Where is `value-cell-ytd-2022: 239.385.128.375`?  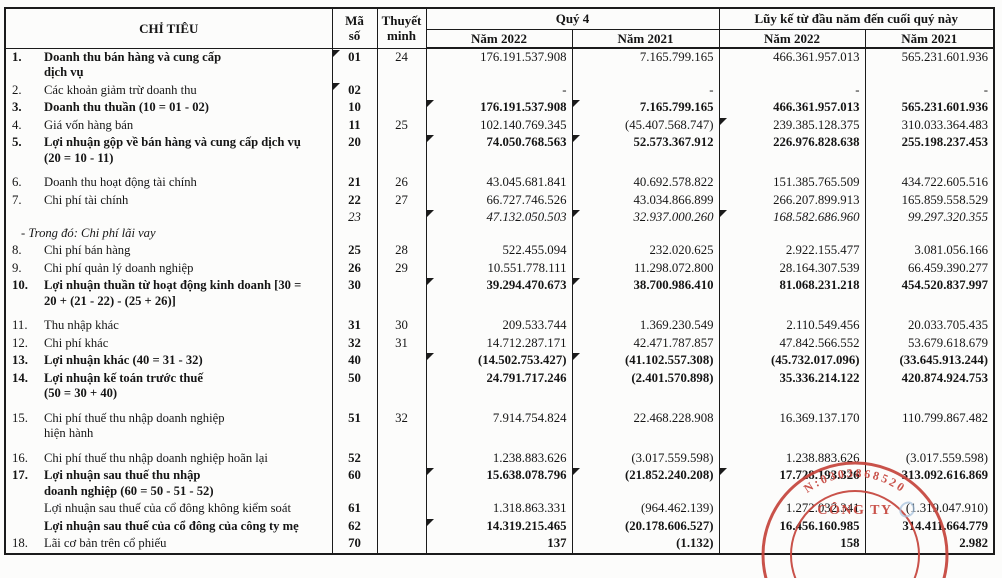 value-cell-ytd-2022: 239.385.128.375 is located at coordinates (792, 125).